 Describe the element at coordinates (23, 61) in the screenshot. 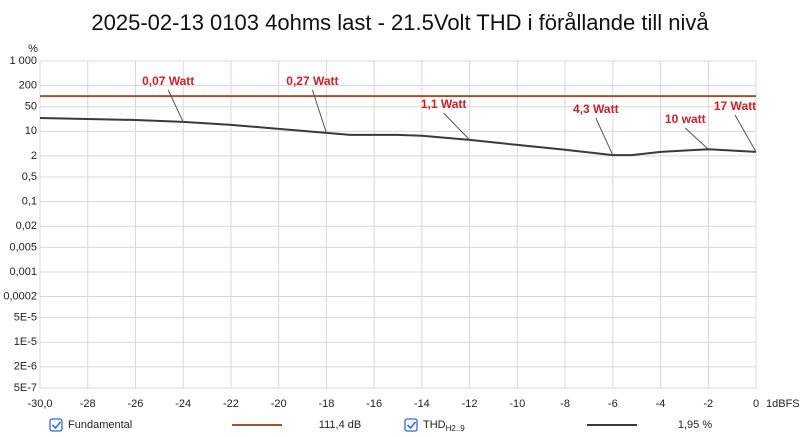

I see `y-tick-label: 1 000` at that location.